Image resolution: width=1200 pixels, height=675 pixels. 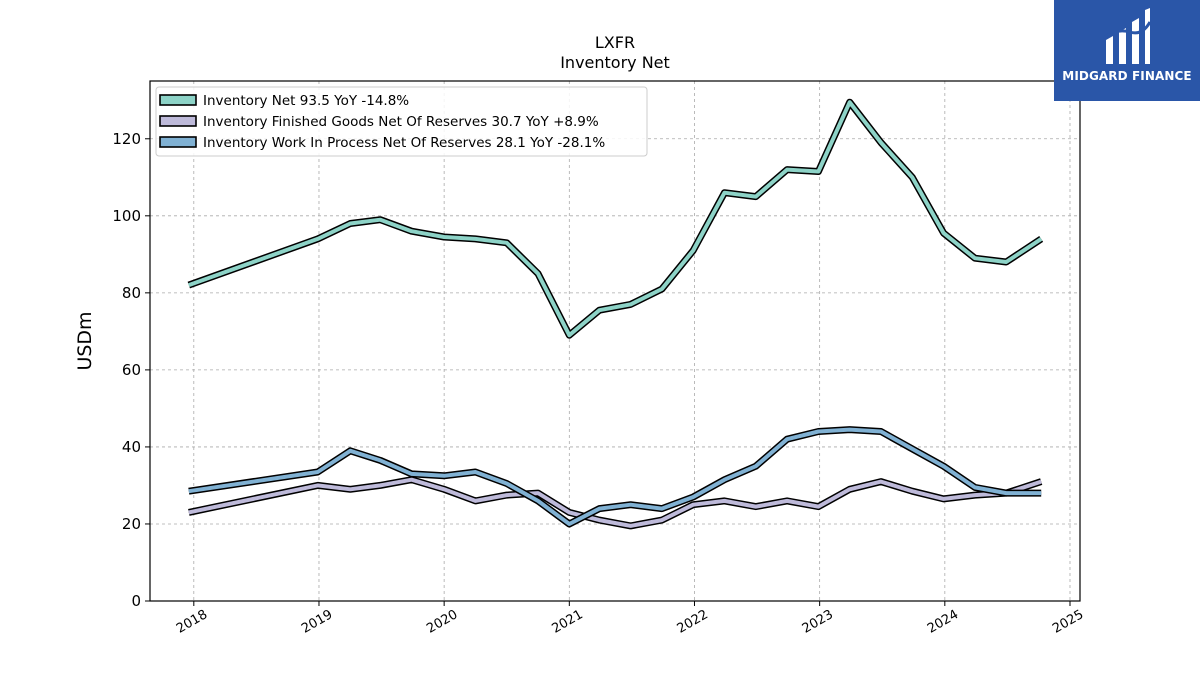 What do you see at coordinates (131, 293) in the screenshot?
I see `y-tick-label: 80` at bounding box center [131, 293].